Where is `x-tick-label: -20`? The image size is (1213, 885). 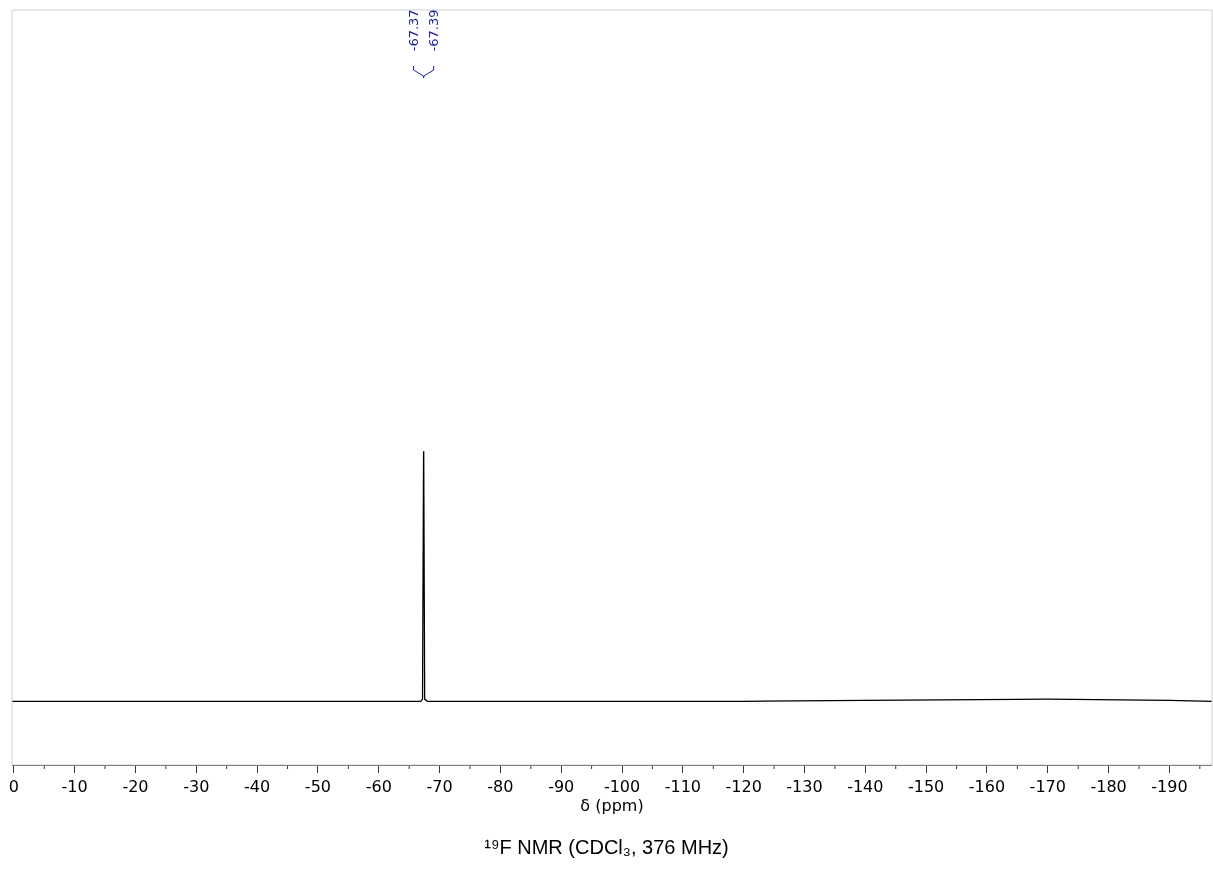
x-tick-label: -20 is located at coordinates (135, 787).